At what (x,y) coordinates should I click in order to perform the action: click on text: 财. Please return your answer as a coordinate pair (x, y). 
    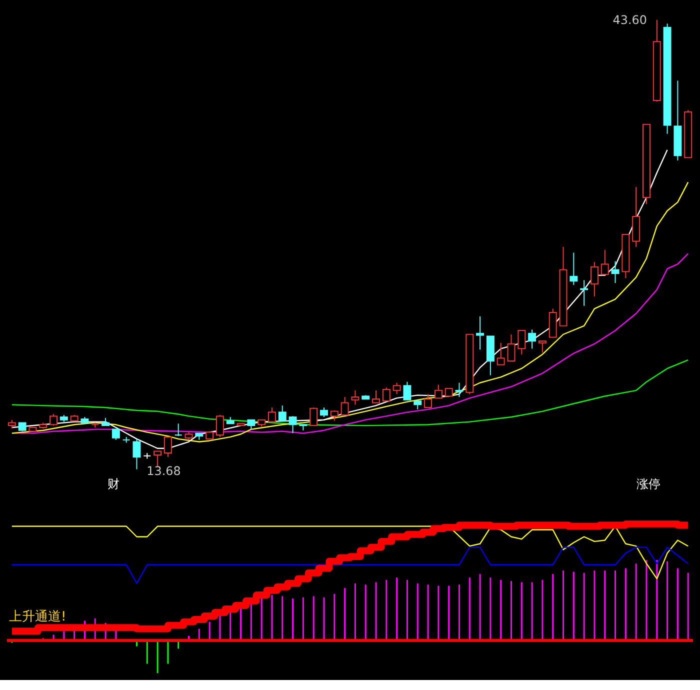
    Looking at the image, I should click on (113, 484).